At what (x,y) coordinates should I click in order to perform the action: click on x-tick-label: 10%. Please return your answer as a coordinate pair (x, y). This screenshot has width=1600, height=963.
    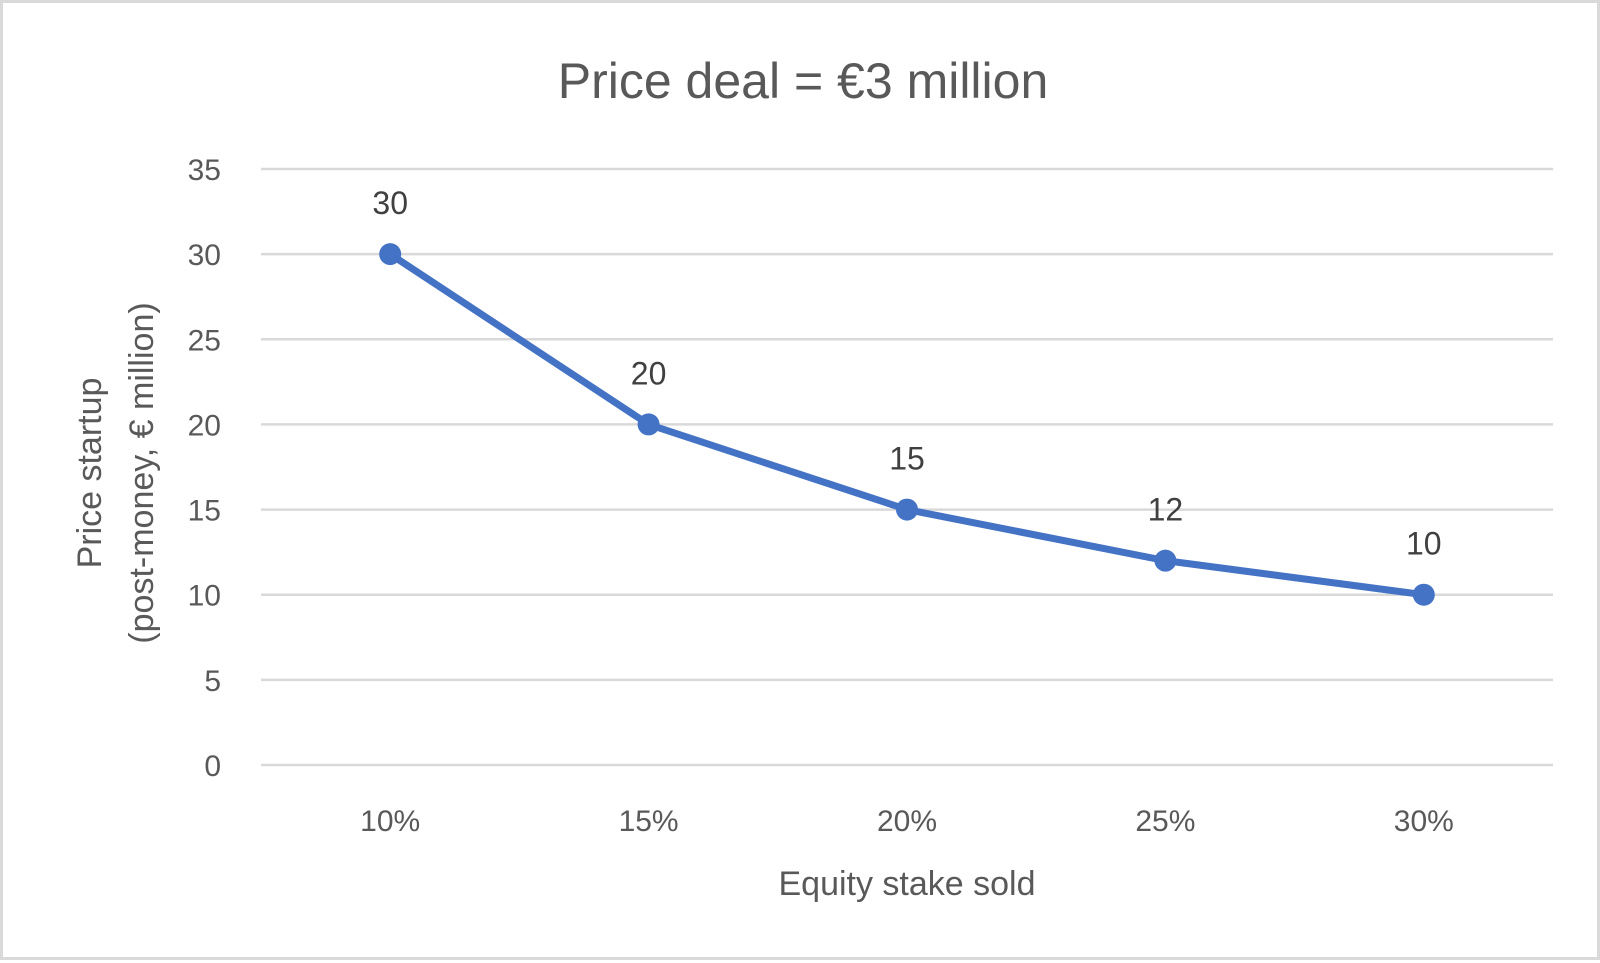
    Looking at the image, I should click on (390, 821).